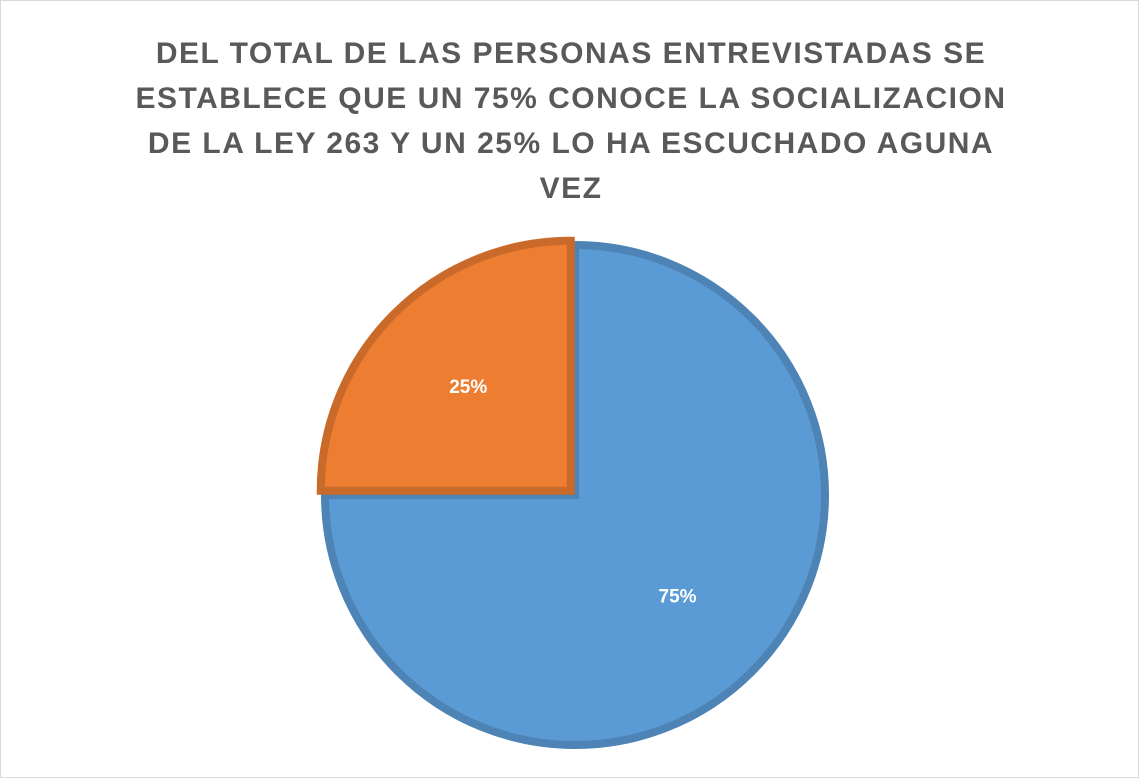  Describe the element at coordinates (445, 365) in the screenshot. I see `pie-slice` at that location.